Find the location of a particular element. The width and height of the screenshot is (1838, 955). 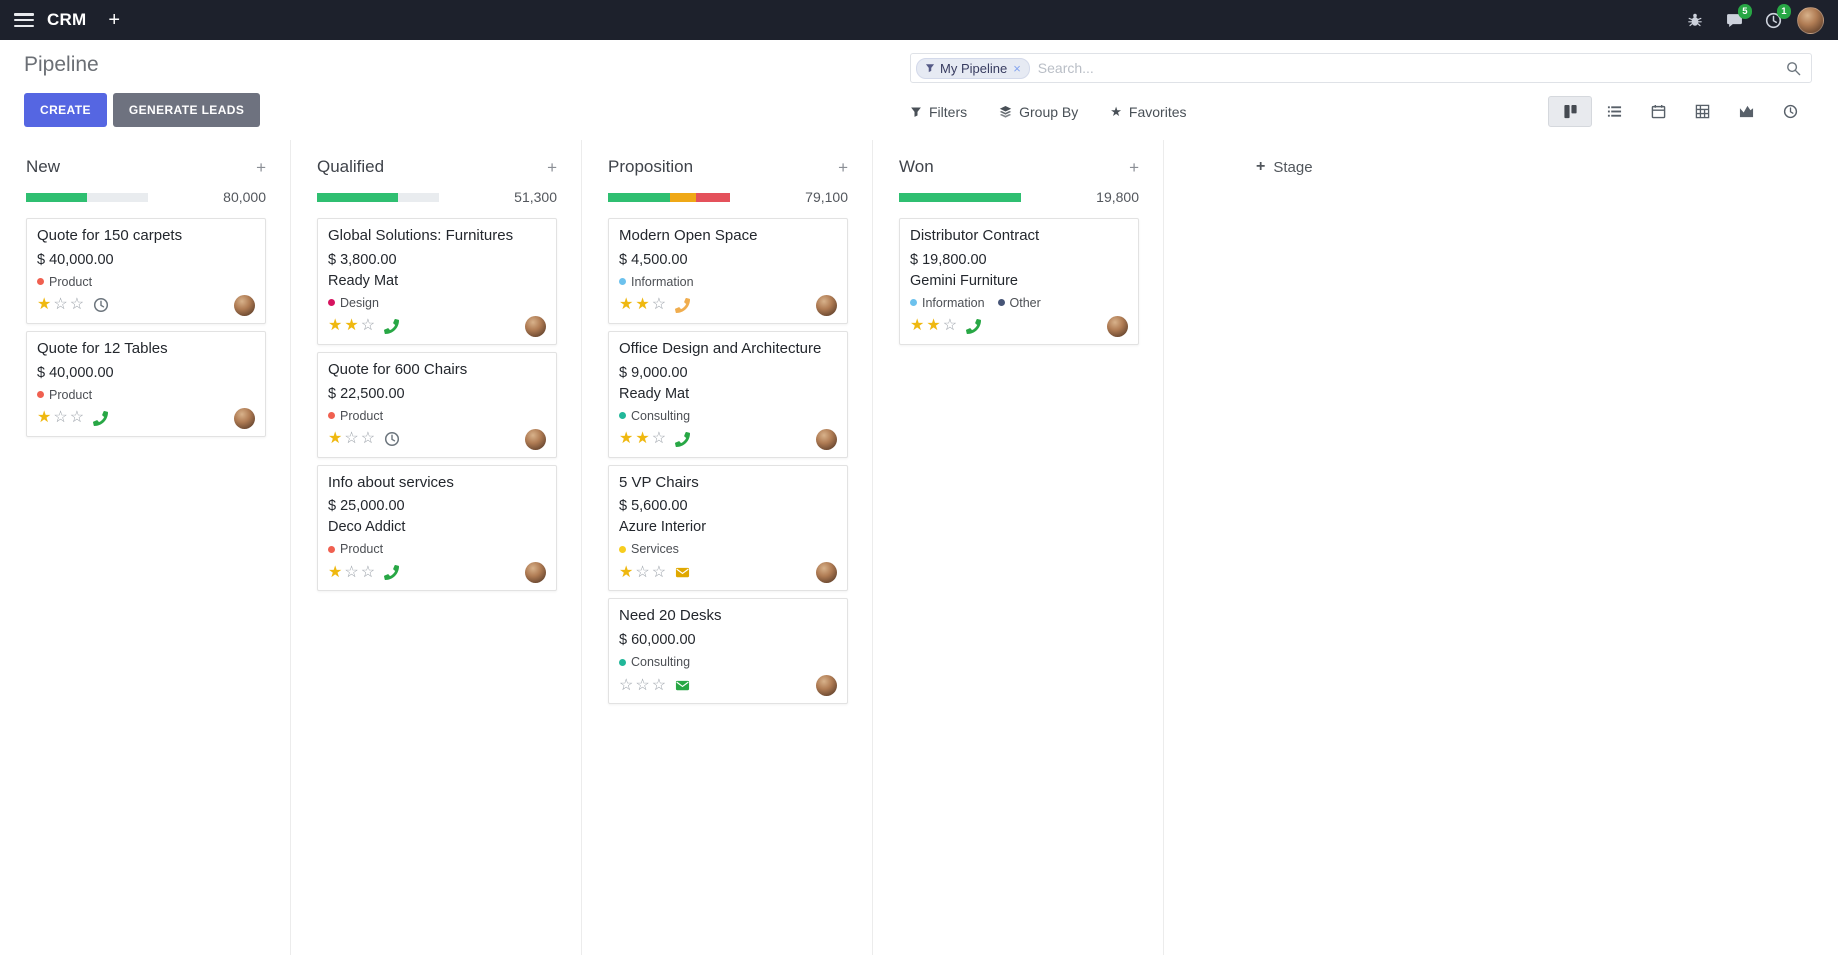

create-button: CREATE is located at coordinates (65, 110).